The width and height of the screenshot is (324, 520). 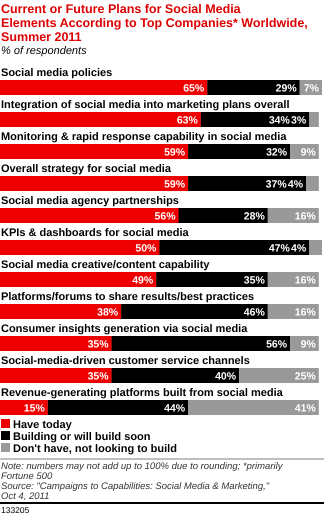 What do you see at coordinates (108, 312) in the screenshot?
I see `data-label: 38%` at bounding box center [108, 312].